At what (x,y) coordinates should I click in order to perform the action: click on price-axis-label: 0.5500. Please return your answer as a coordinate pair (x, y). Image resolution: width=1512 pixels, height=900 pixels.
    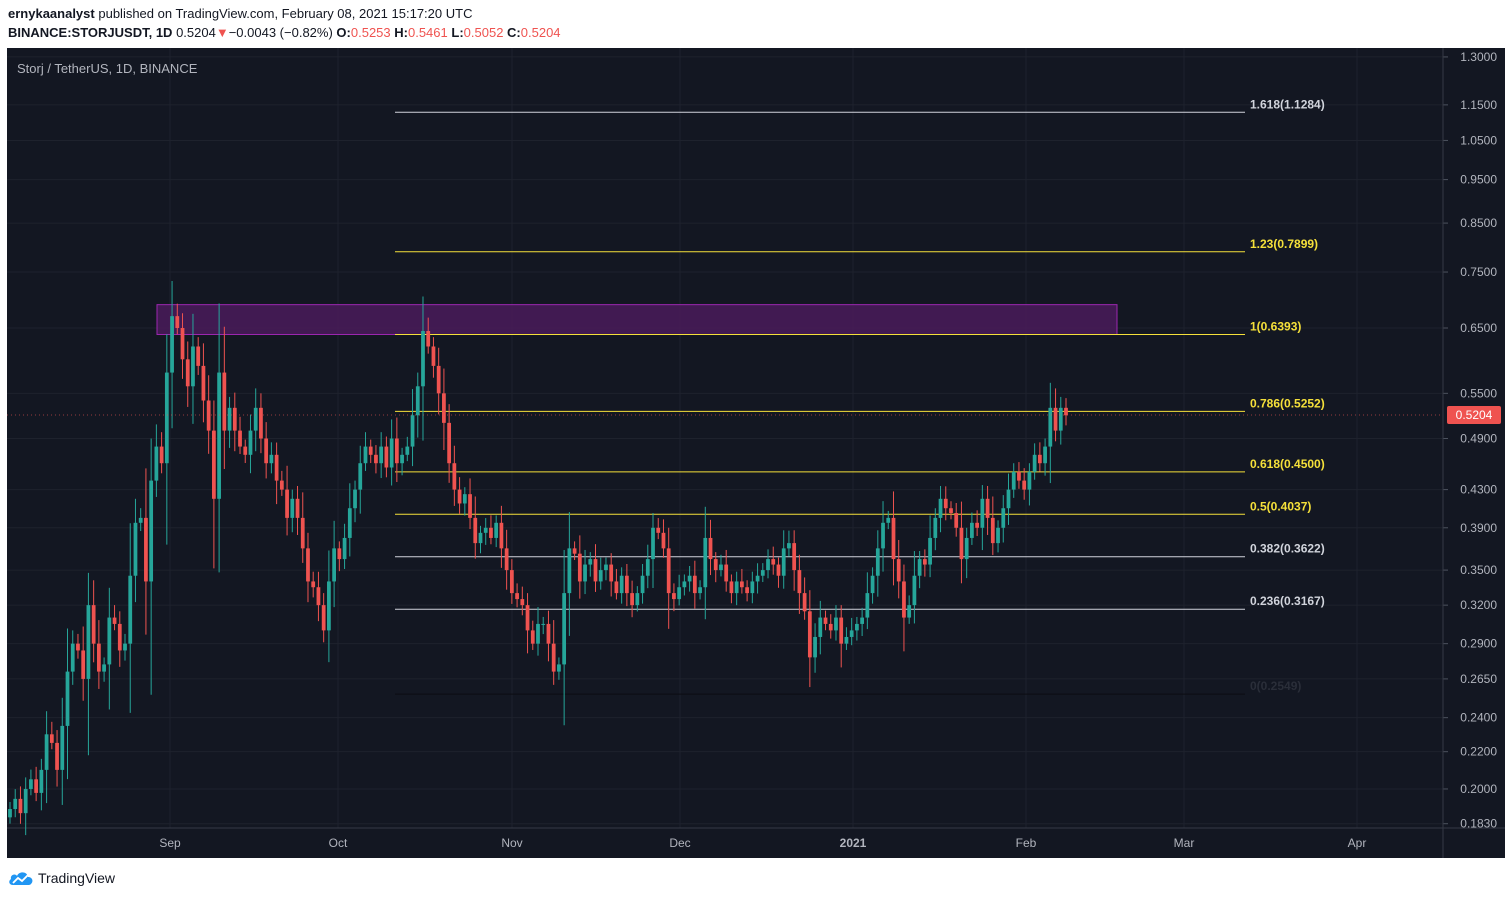
    Looking at the image, I should click on (1478, 393).